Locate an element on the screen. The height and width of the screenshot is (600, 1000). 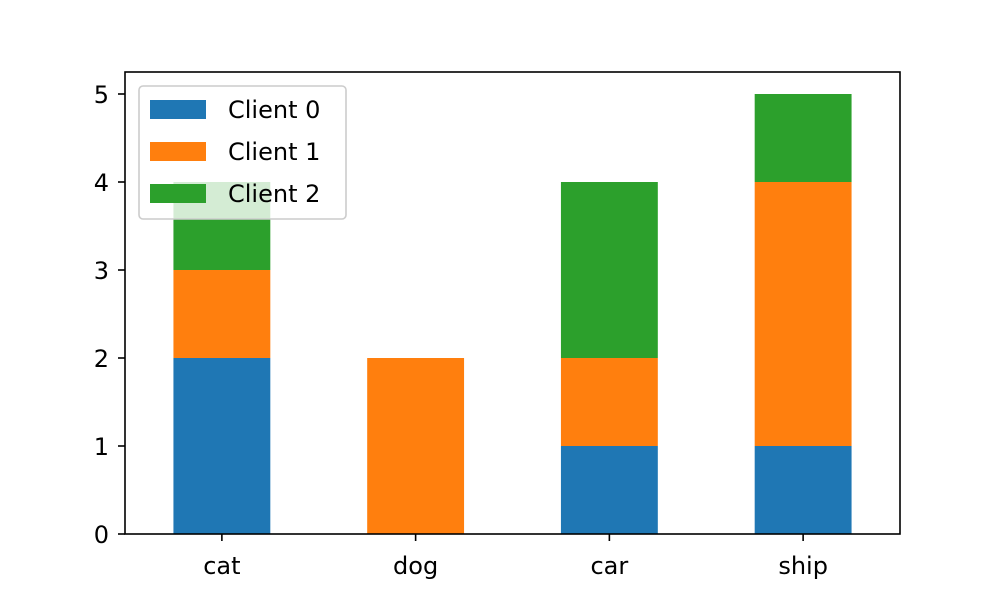
bar-client-1-dog is located at coordinates (416, 446).